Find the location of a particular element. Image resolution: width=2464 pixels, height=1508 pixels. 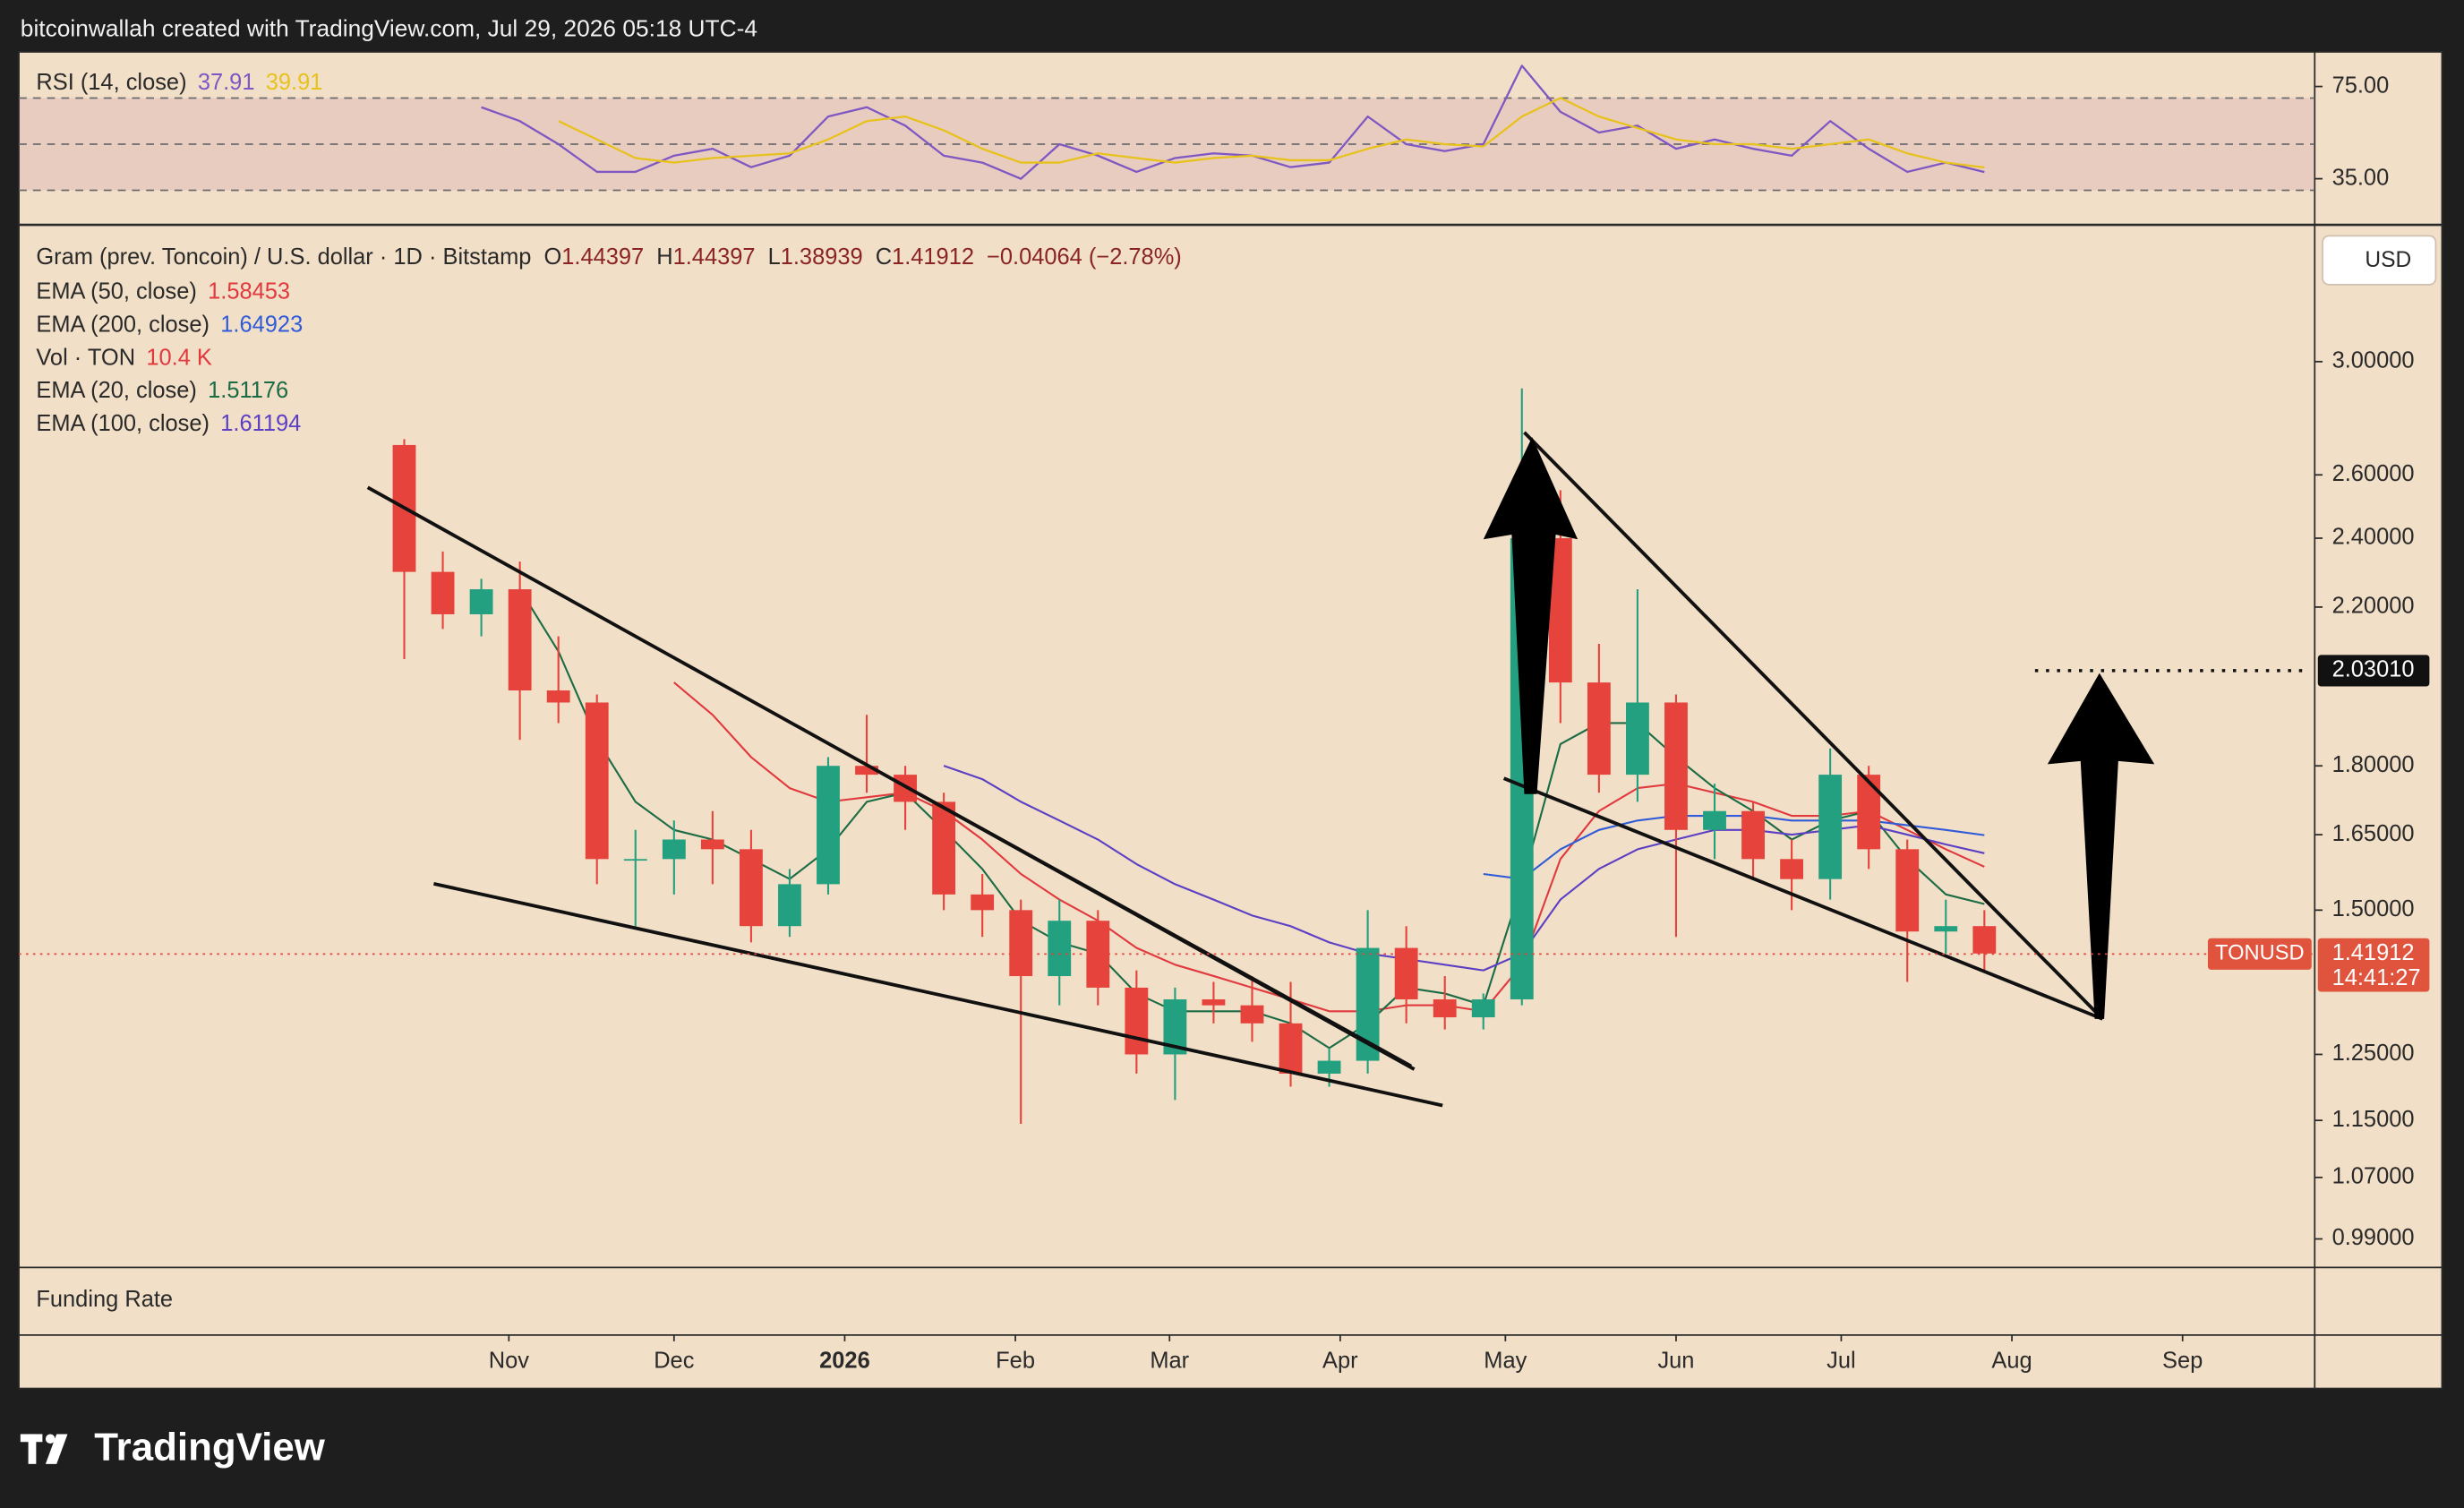

indicator-value: 1.51176 is located at coordinates (248, 390).